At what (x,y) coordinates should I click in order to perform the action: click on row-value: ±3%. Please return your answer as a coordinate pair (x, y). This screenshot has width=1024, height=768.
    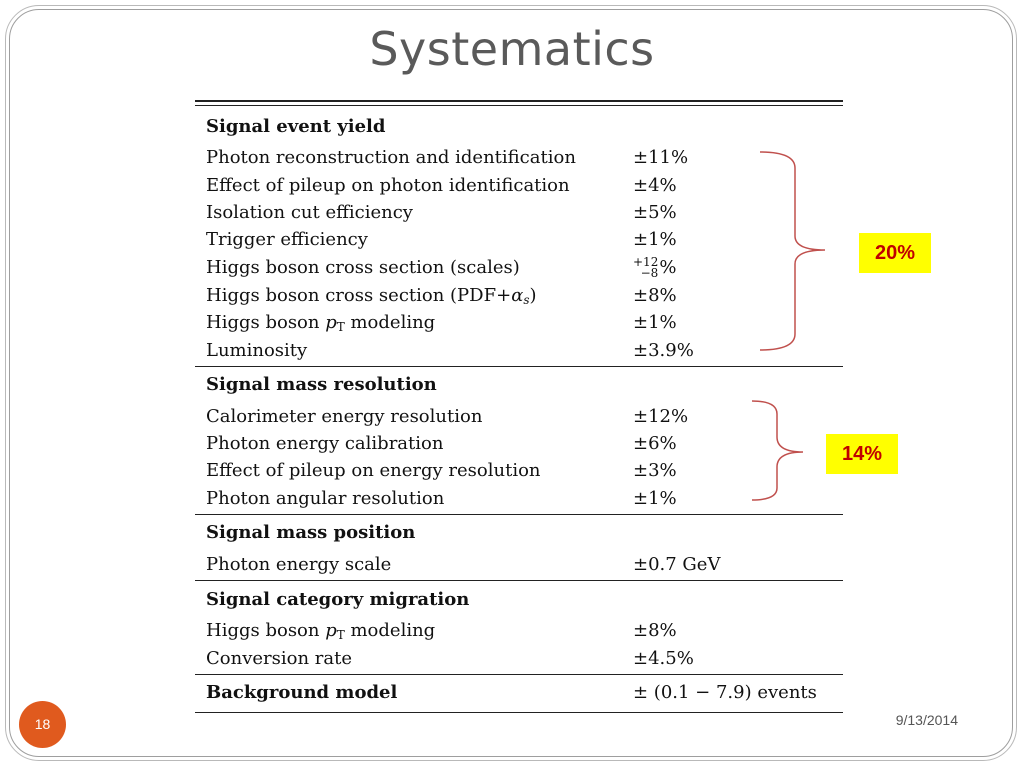
    Looking at the image, I should click on (655, 470).